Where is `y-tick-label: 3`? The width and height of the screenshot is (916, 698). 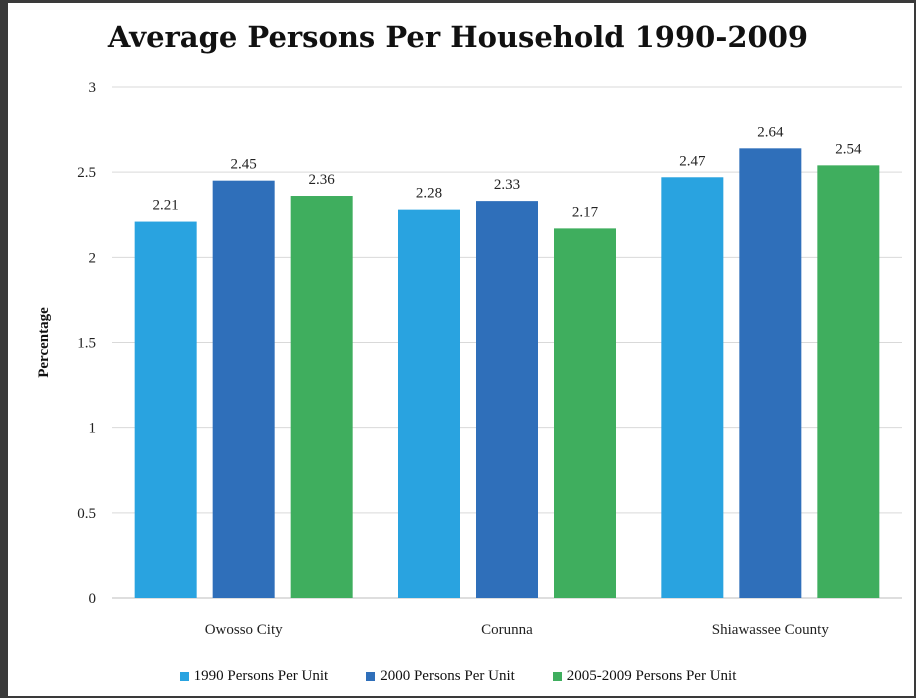
y-tick-label: 3 is located at coordinates (93, 88).